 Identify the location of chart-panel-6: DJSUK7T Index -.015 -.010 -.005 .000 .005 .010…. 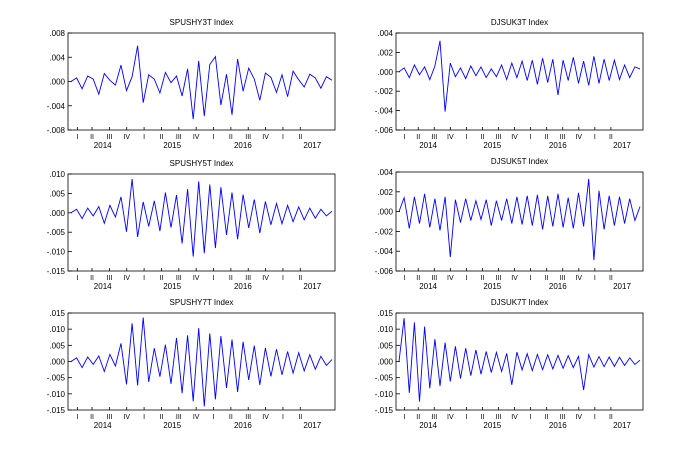
(509, 364).